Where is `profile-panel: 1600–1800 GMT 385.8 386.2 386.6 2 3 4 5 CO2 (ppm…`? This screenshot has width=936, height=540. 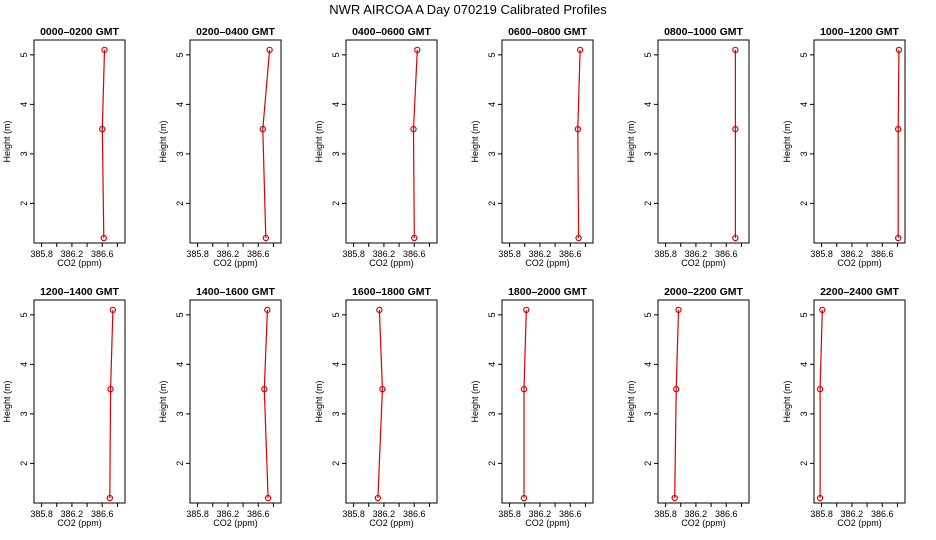 profile-panel: 1600–1800 GMT 385.8 386.2 386.6 2 3 4 5 CO2 (ppm… is located at coordinates (376, 407).